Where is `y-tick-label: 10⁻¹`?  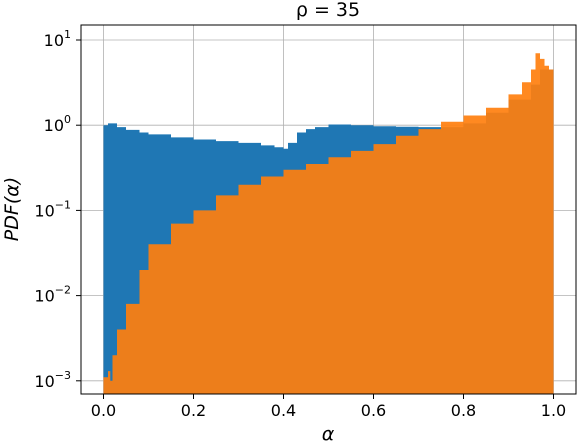 y-tick-label: 10⁻¹ is located at coordinates (52, 209).